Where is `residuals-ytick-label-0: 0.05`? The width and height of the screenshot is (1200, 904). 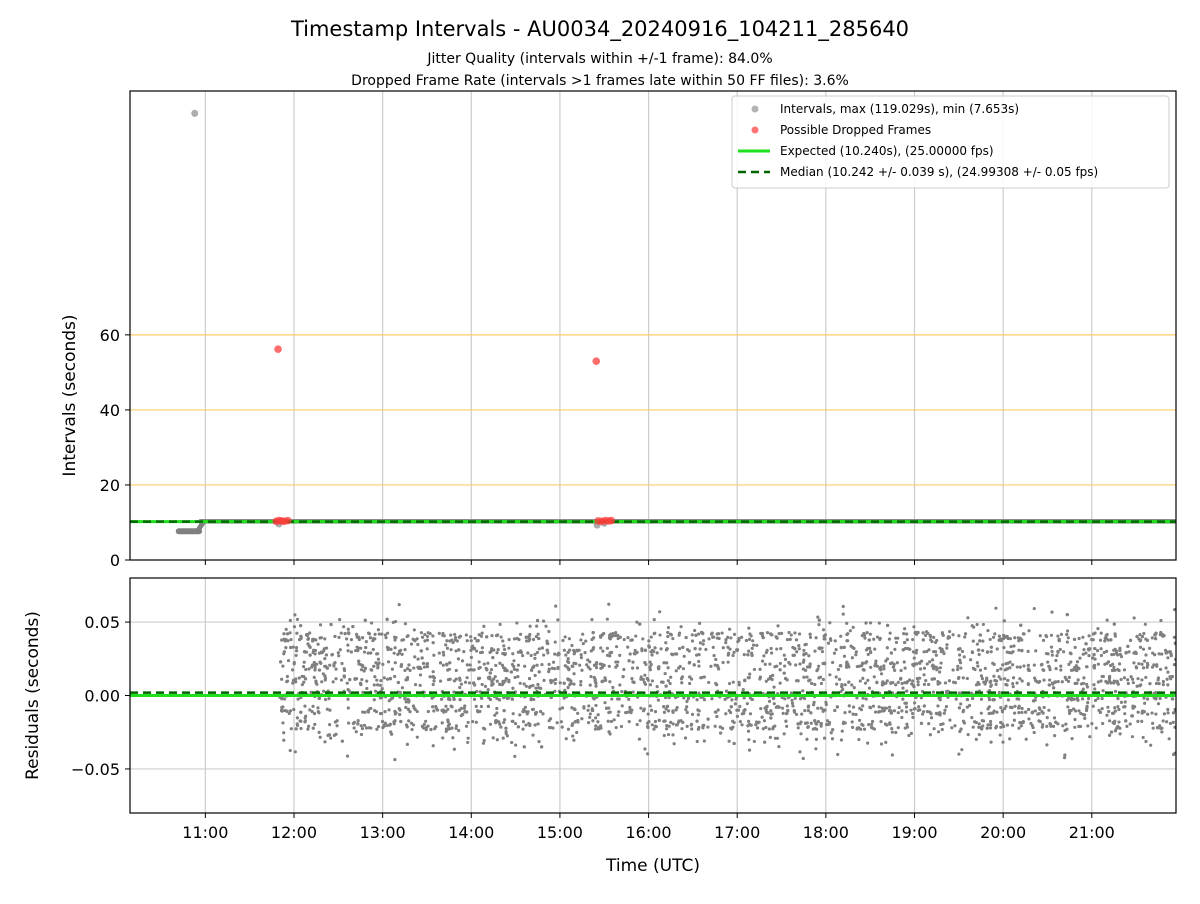 residuals-ytick-label-0: 0.05 is located at coordinates (102, 622).